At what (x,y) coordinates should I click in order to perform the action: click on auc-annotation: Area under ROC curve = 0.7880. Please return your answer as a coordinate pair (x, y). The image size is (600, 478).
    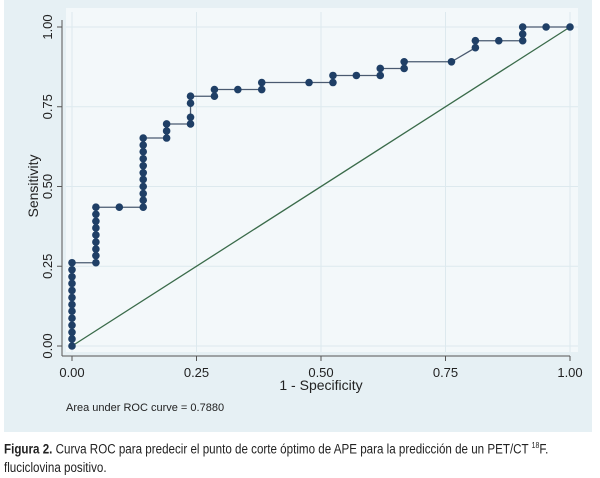
    Looking at the image, I should click on (145, 408).